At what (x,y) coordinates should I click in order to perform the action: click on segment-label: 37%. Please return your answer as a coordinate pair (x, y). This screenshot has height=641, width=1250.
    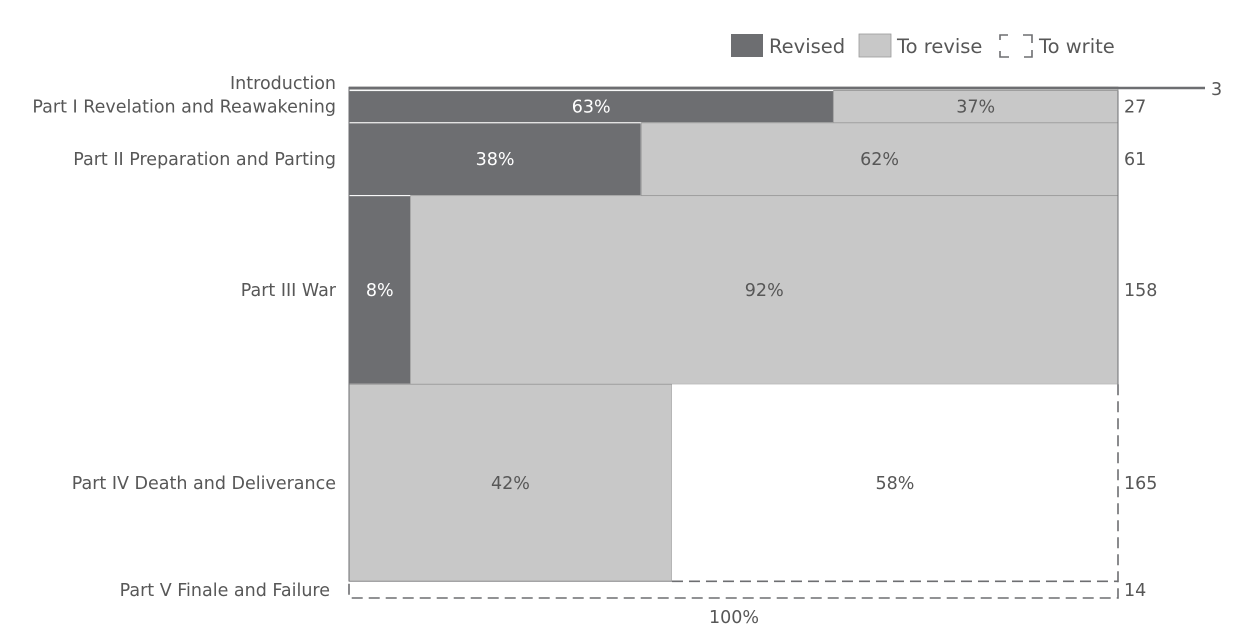
    Looking at the image, I should click on (975, 108).